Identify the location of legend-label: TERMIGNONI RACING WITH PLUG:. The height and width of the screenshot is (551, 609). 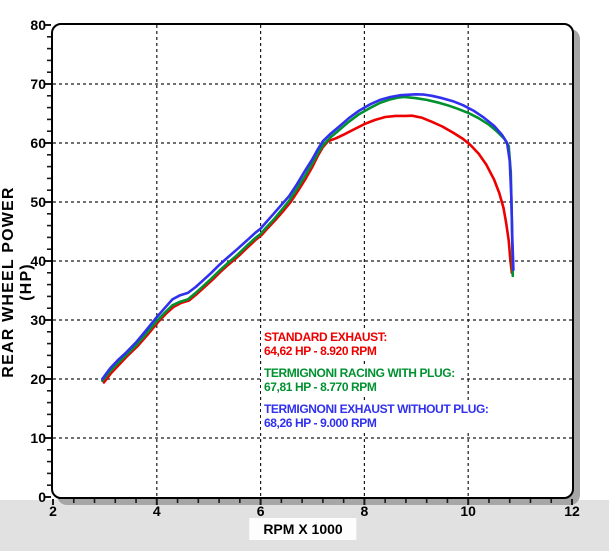
(359, 373).